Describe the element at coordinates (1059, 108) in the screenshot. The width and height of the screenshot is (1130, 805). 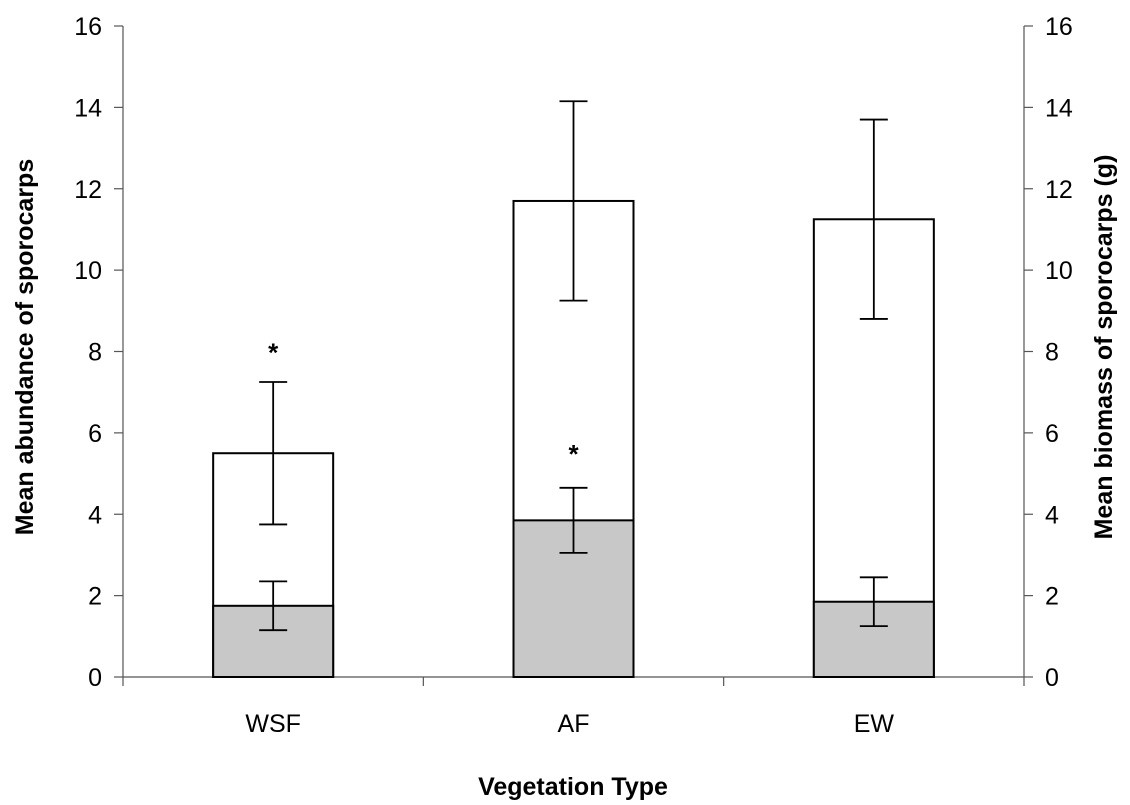
I see `y2-tick-label: 14` at that location.